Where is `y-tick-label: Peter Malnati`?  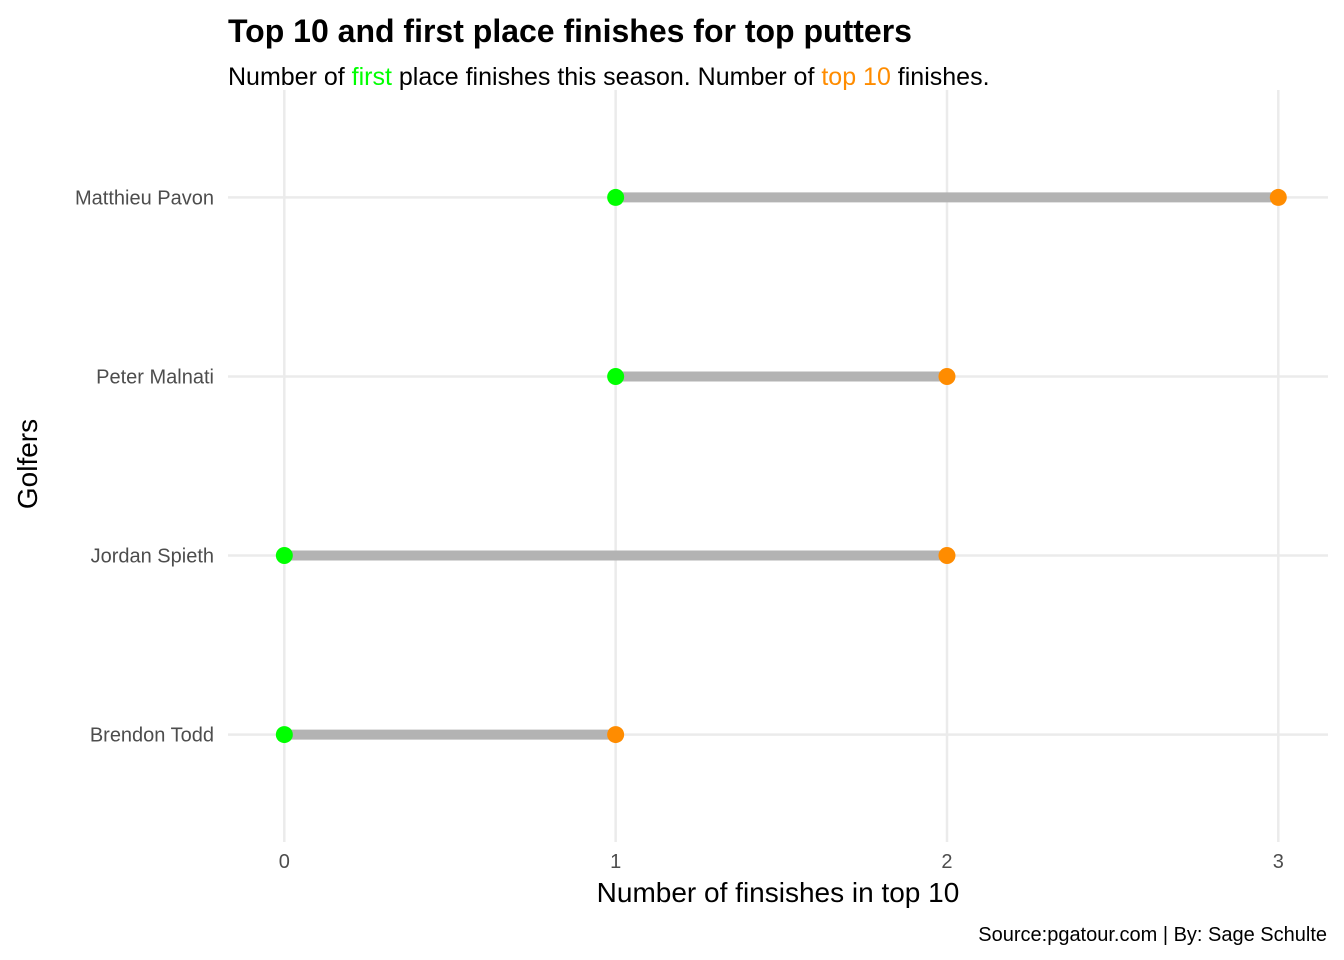
y-tick-label: Peter Malnati is located at coordinates (155, 377).